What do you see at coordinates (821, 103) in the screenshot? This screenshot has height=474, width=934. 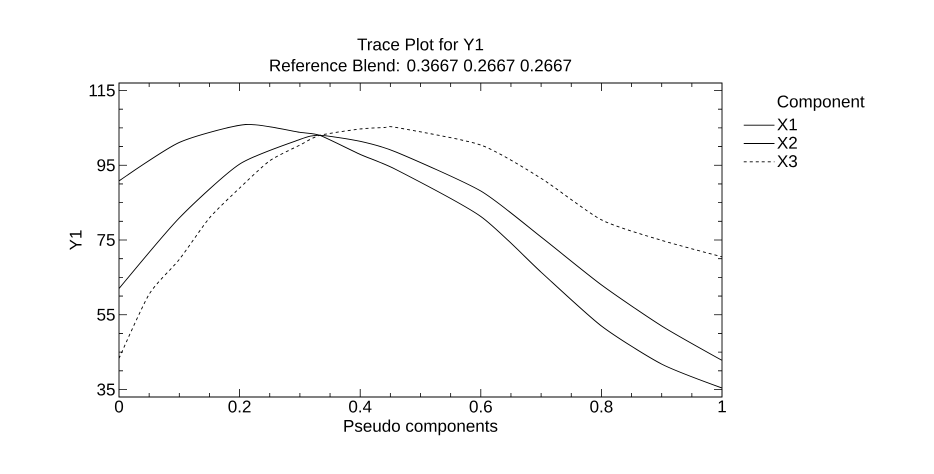 I see `legend-title: Component` at bounding box center [821, 103].